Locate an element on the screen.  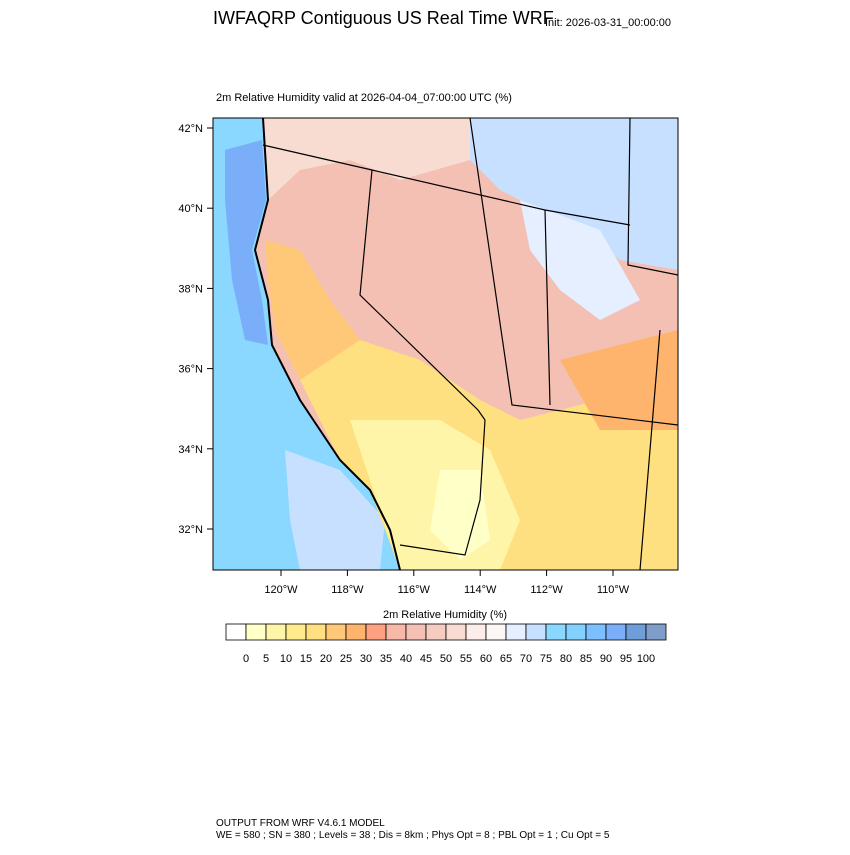
lon-tick-label: 116°W is located at coordinates (414, 590).